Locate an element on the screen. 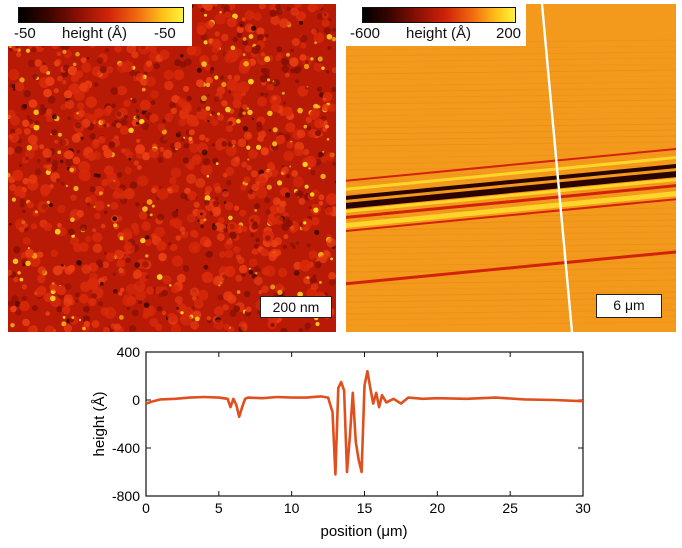 Image resolution: width=682 pixels, height=548 pixels. y-tick-label: -800 is located at coordinates (126, 496).